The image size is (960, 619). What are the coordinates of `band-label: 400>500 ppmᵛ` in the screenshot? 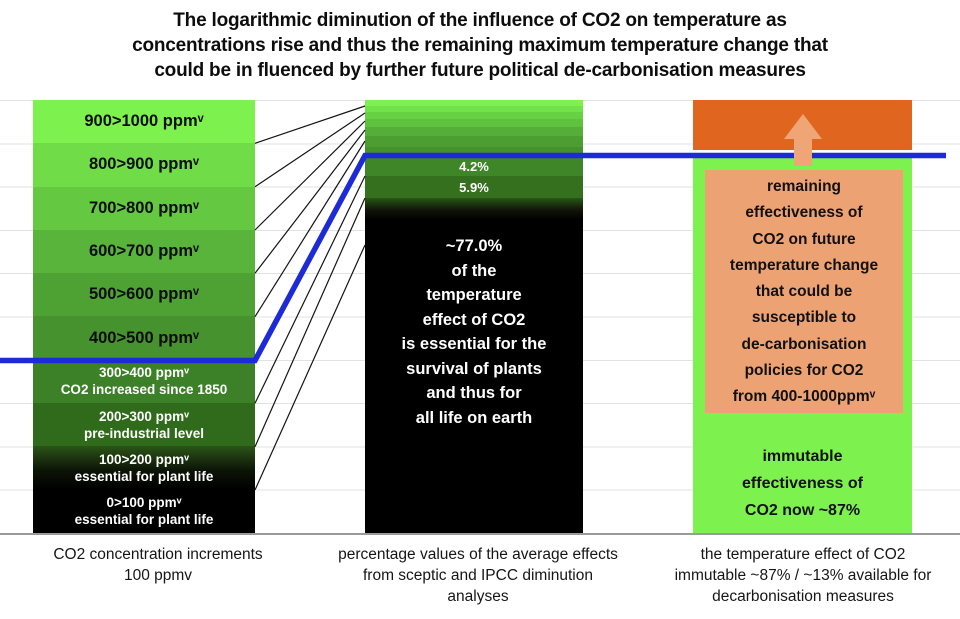 It's located at (144, 337).